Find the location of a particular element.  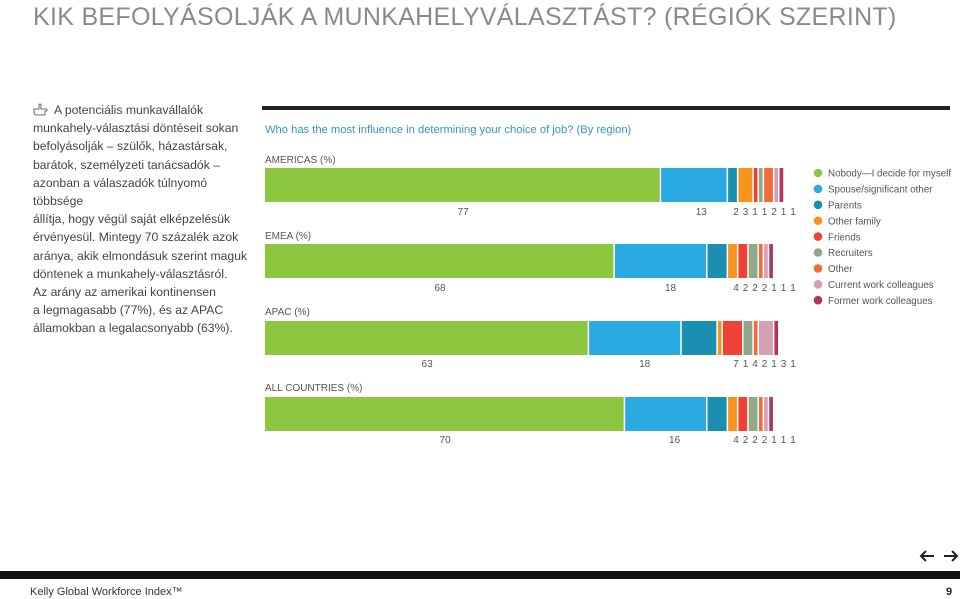

intro-line-8: döntenek a munkahely-választásról. is located at coordinates (130, 273).